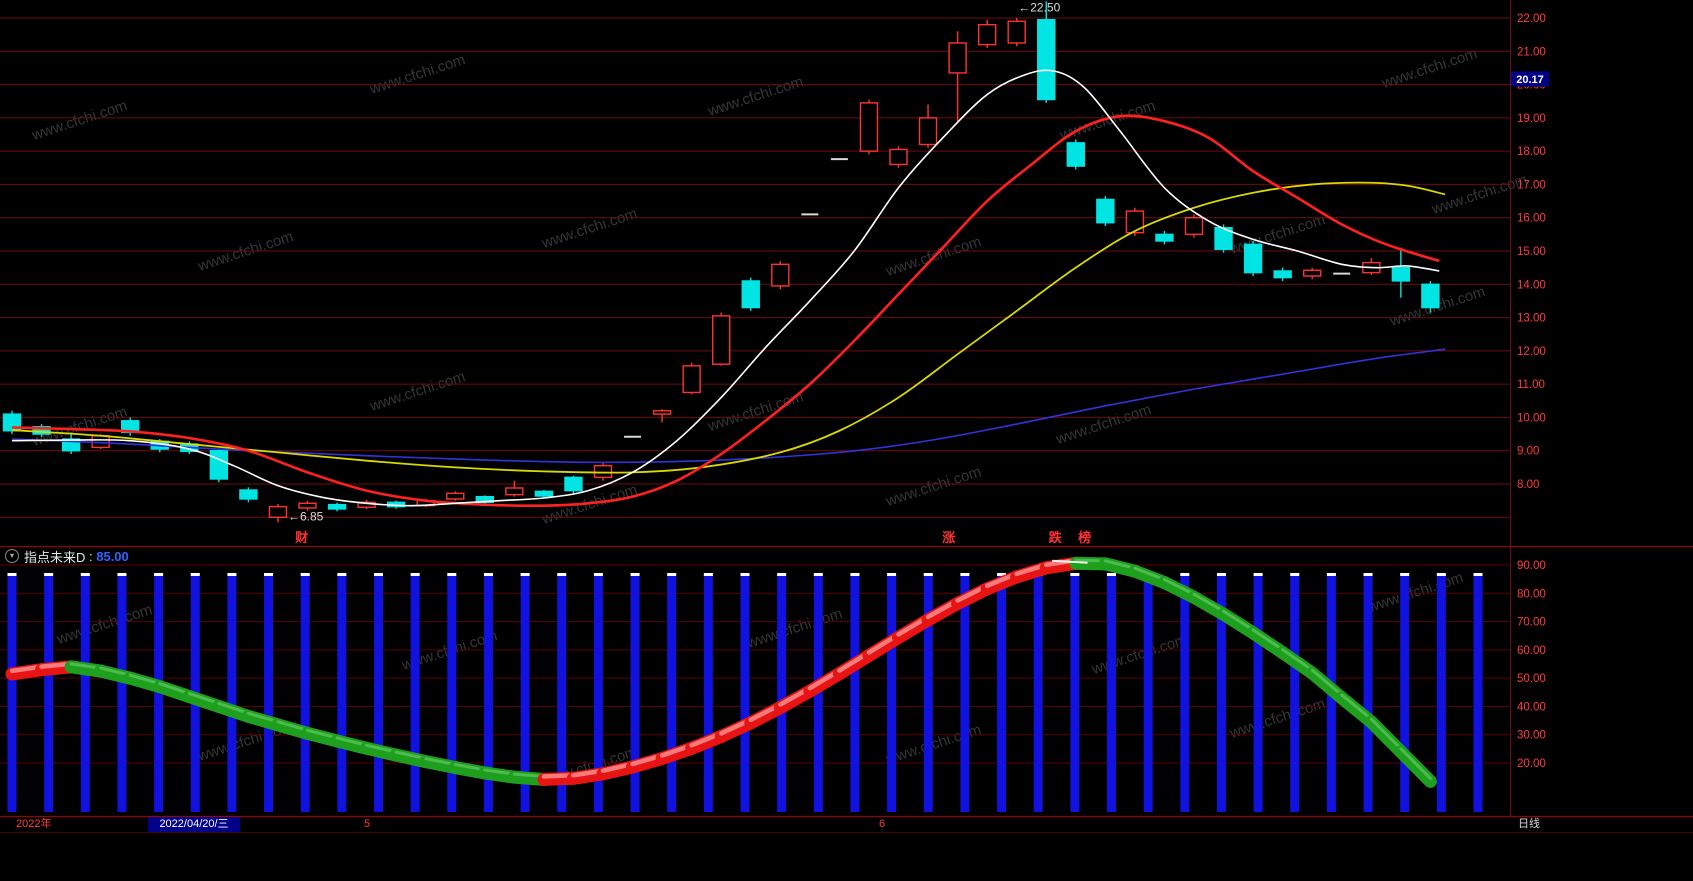 Image resolution: width=1693 pixels, height=881 pixels. I want to click on event-marker: 榜, so click(1084, 537).